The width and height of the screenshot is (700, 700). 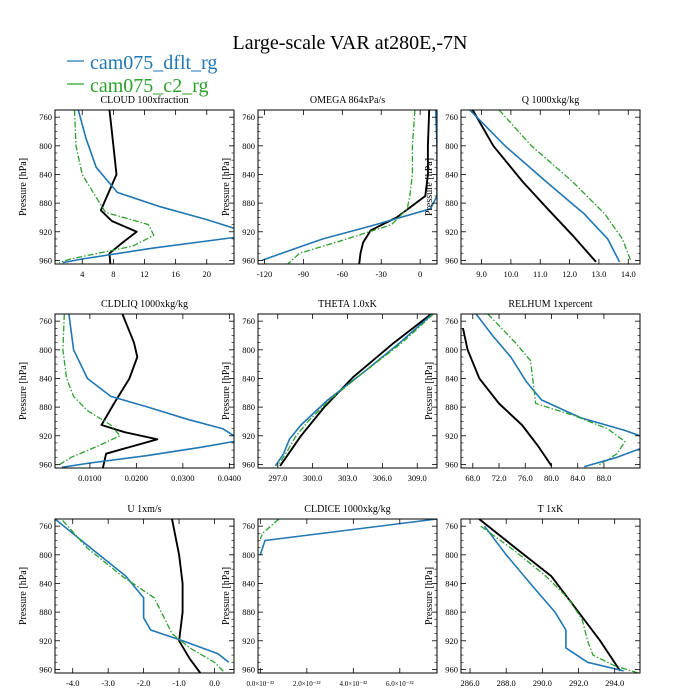 What do you see at coordinates (542, 683) in the screenshot?
I see `x-tick-label: 290.0` at bounding box center [542, 683].